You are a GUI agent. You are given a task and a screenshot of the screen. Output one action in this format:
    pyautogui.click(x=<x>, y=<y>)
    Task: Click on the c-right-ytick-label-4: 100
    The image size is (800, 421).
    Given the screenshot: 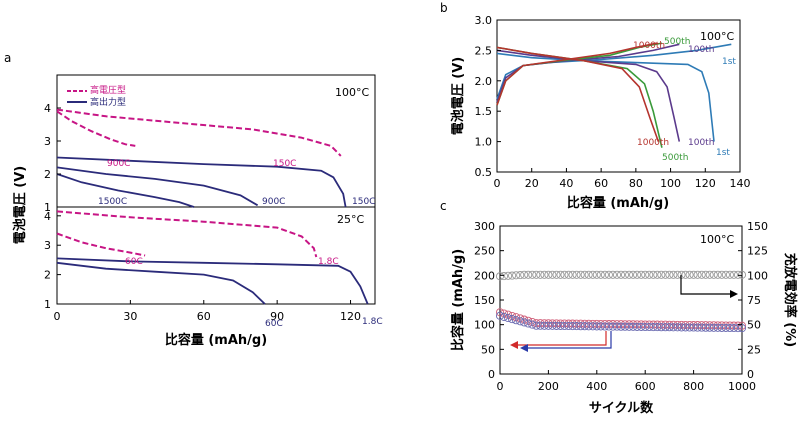 What is the action you would take?
    pyautogui.click(x=757, y=275)
    